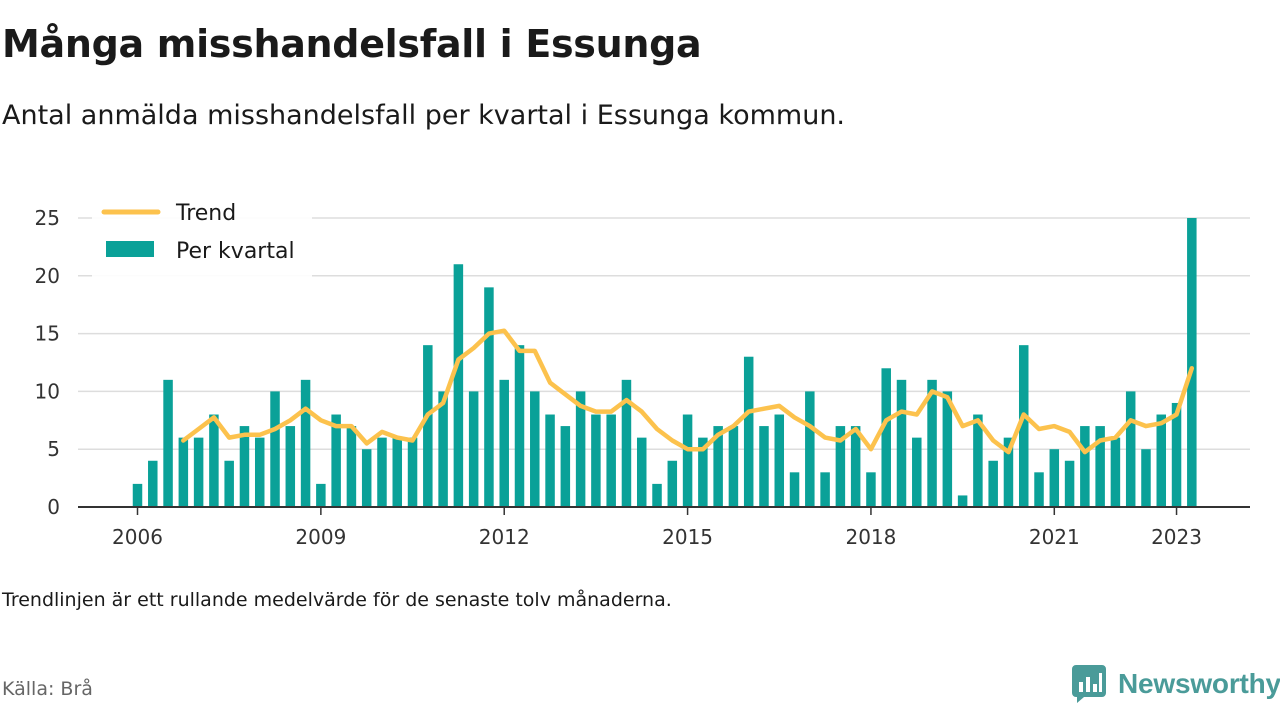  I want to click on legend-trend-label: Trend, so click(205, 213).